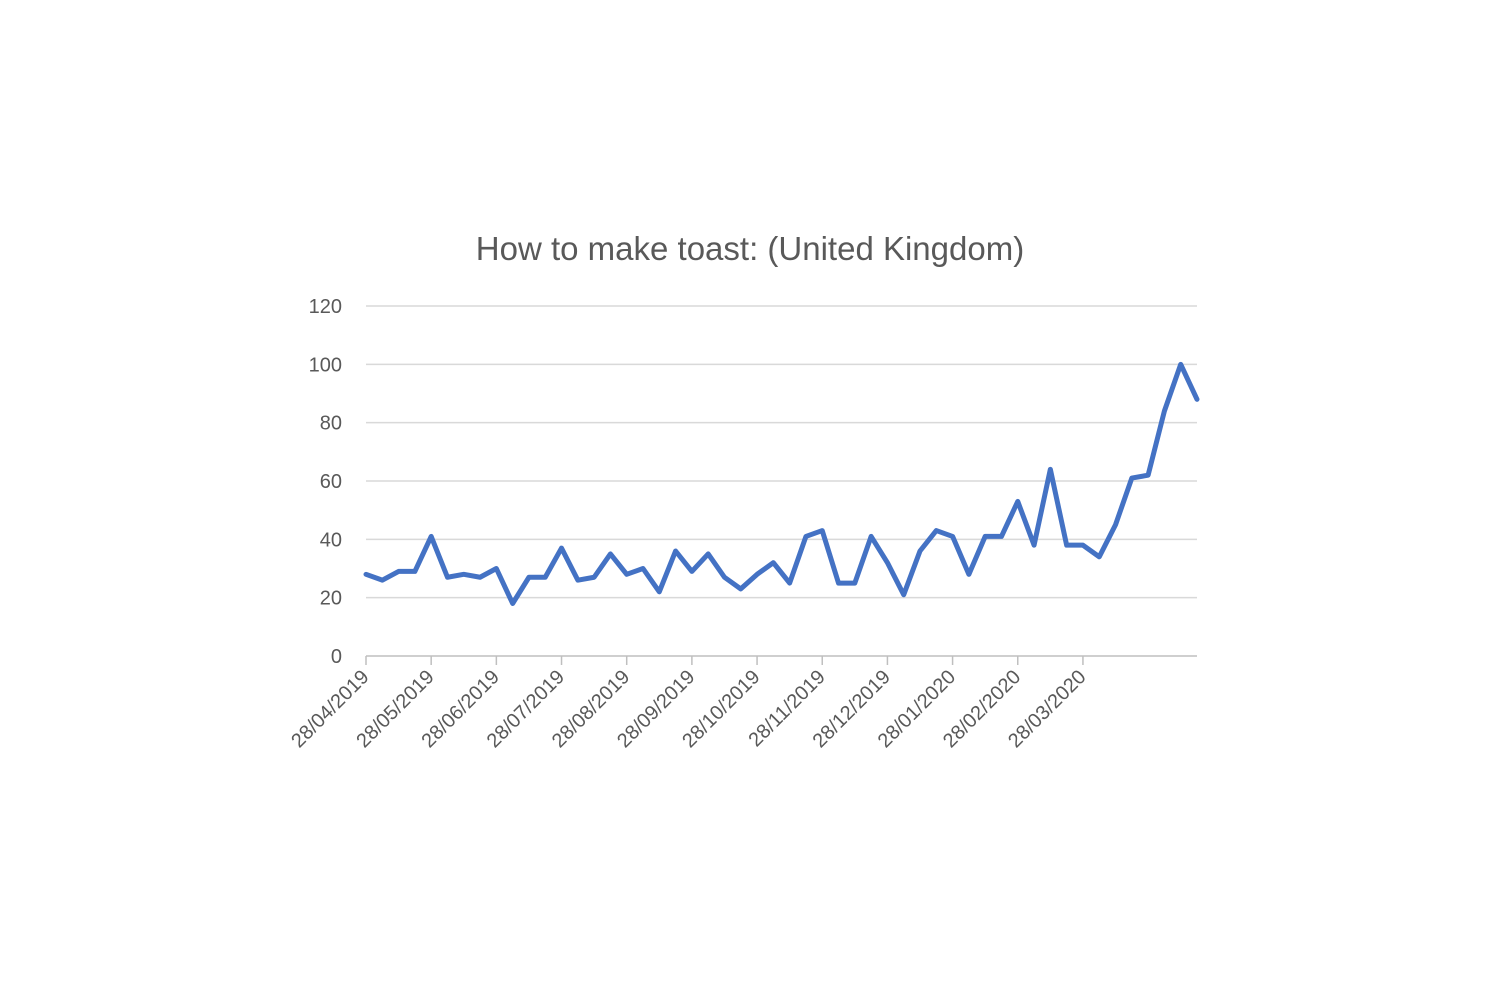 The image size is (1500, 1000). Describe the element at coordinates (331, 540) in the screenshot. I see `y-tick-label: 40` at that location.